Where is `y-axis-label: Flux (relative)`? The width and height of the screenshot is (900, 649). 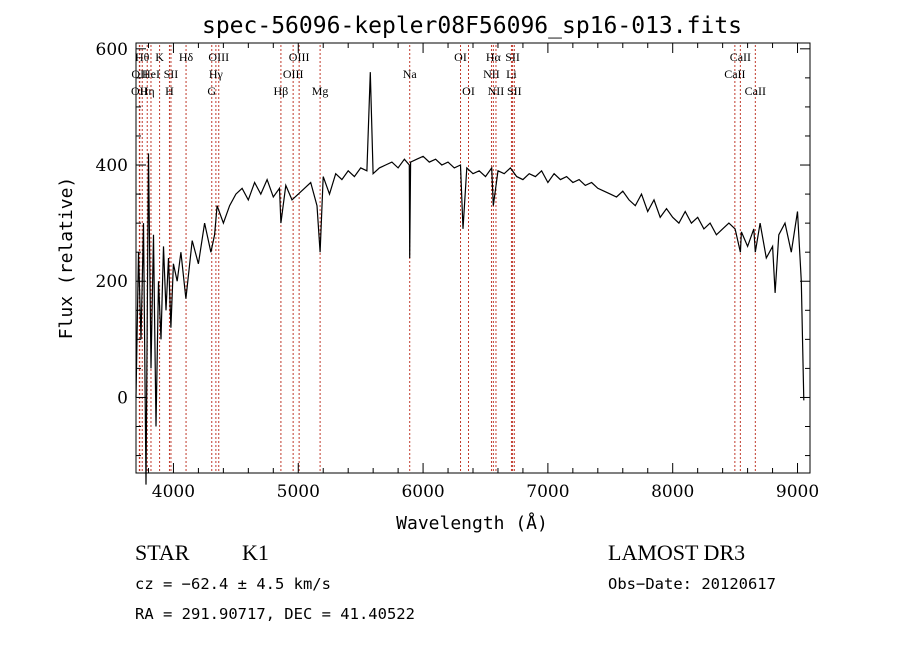 y-axis-label: Flux (relative) is located at coordinates (66, 258).